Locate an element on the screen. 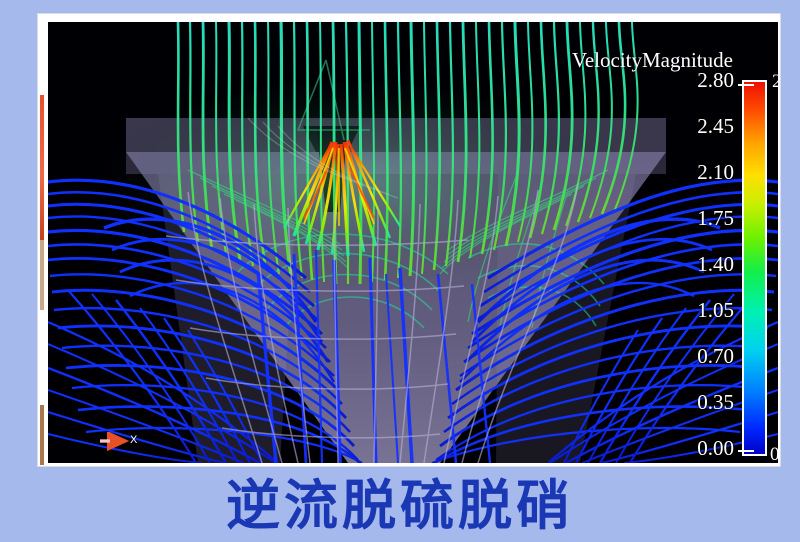 This screenshot has height=542, width=800. colorbar-data-min-label: 0.00 is located at coordinates (774, 453).